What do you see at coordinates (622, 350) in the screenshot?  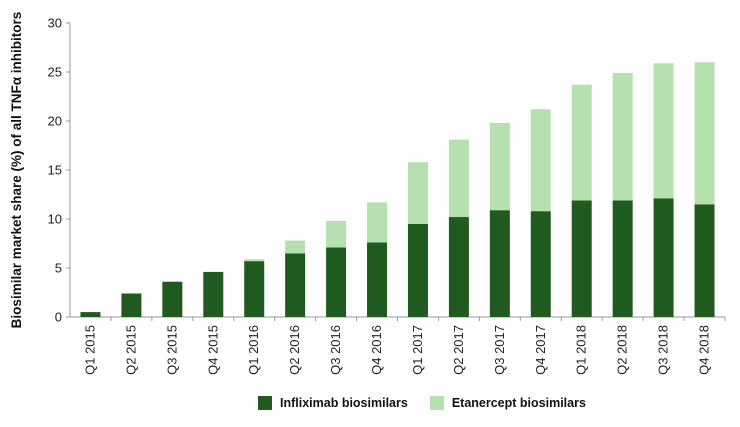 I see `x-tick-label: Q2 2018` at bounding box center [622, 350].